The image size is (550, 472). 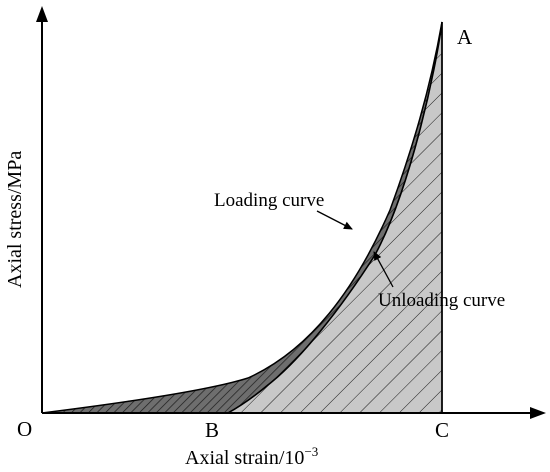 I want to click on x-axis-label: Axial strain/10−3, so click(x=251, y=456).